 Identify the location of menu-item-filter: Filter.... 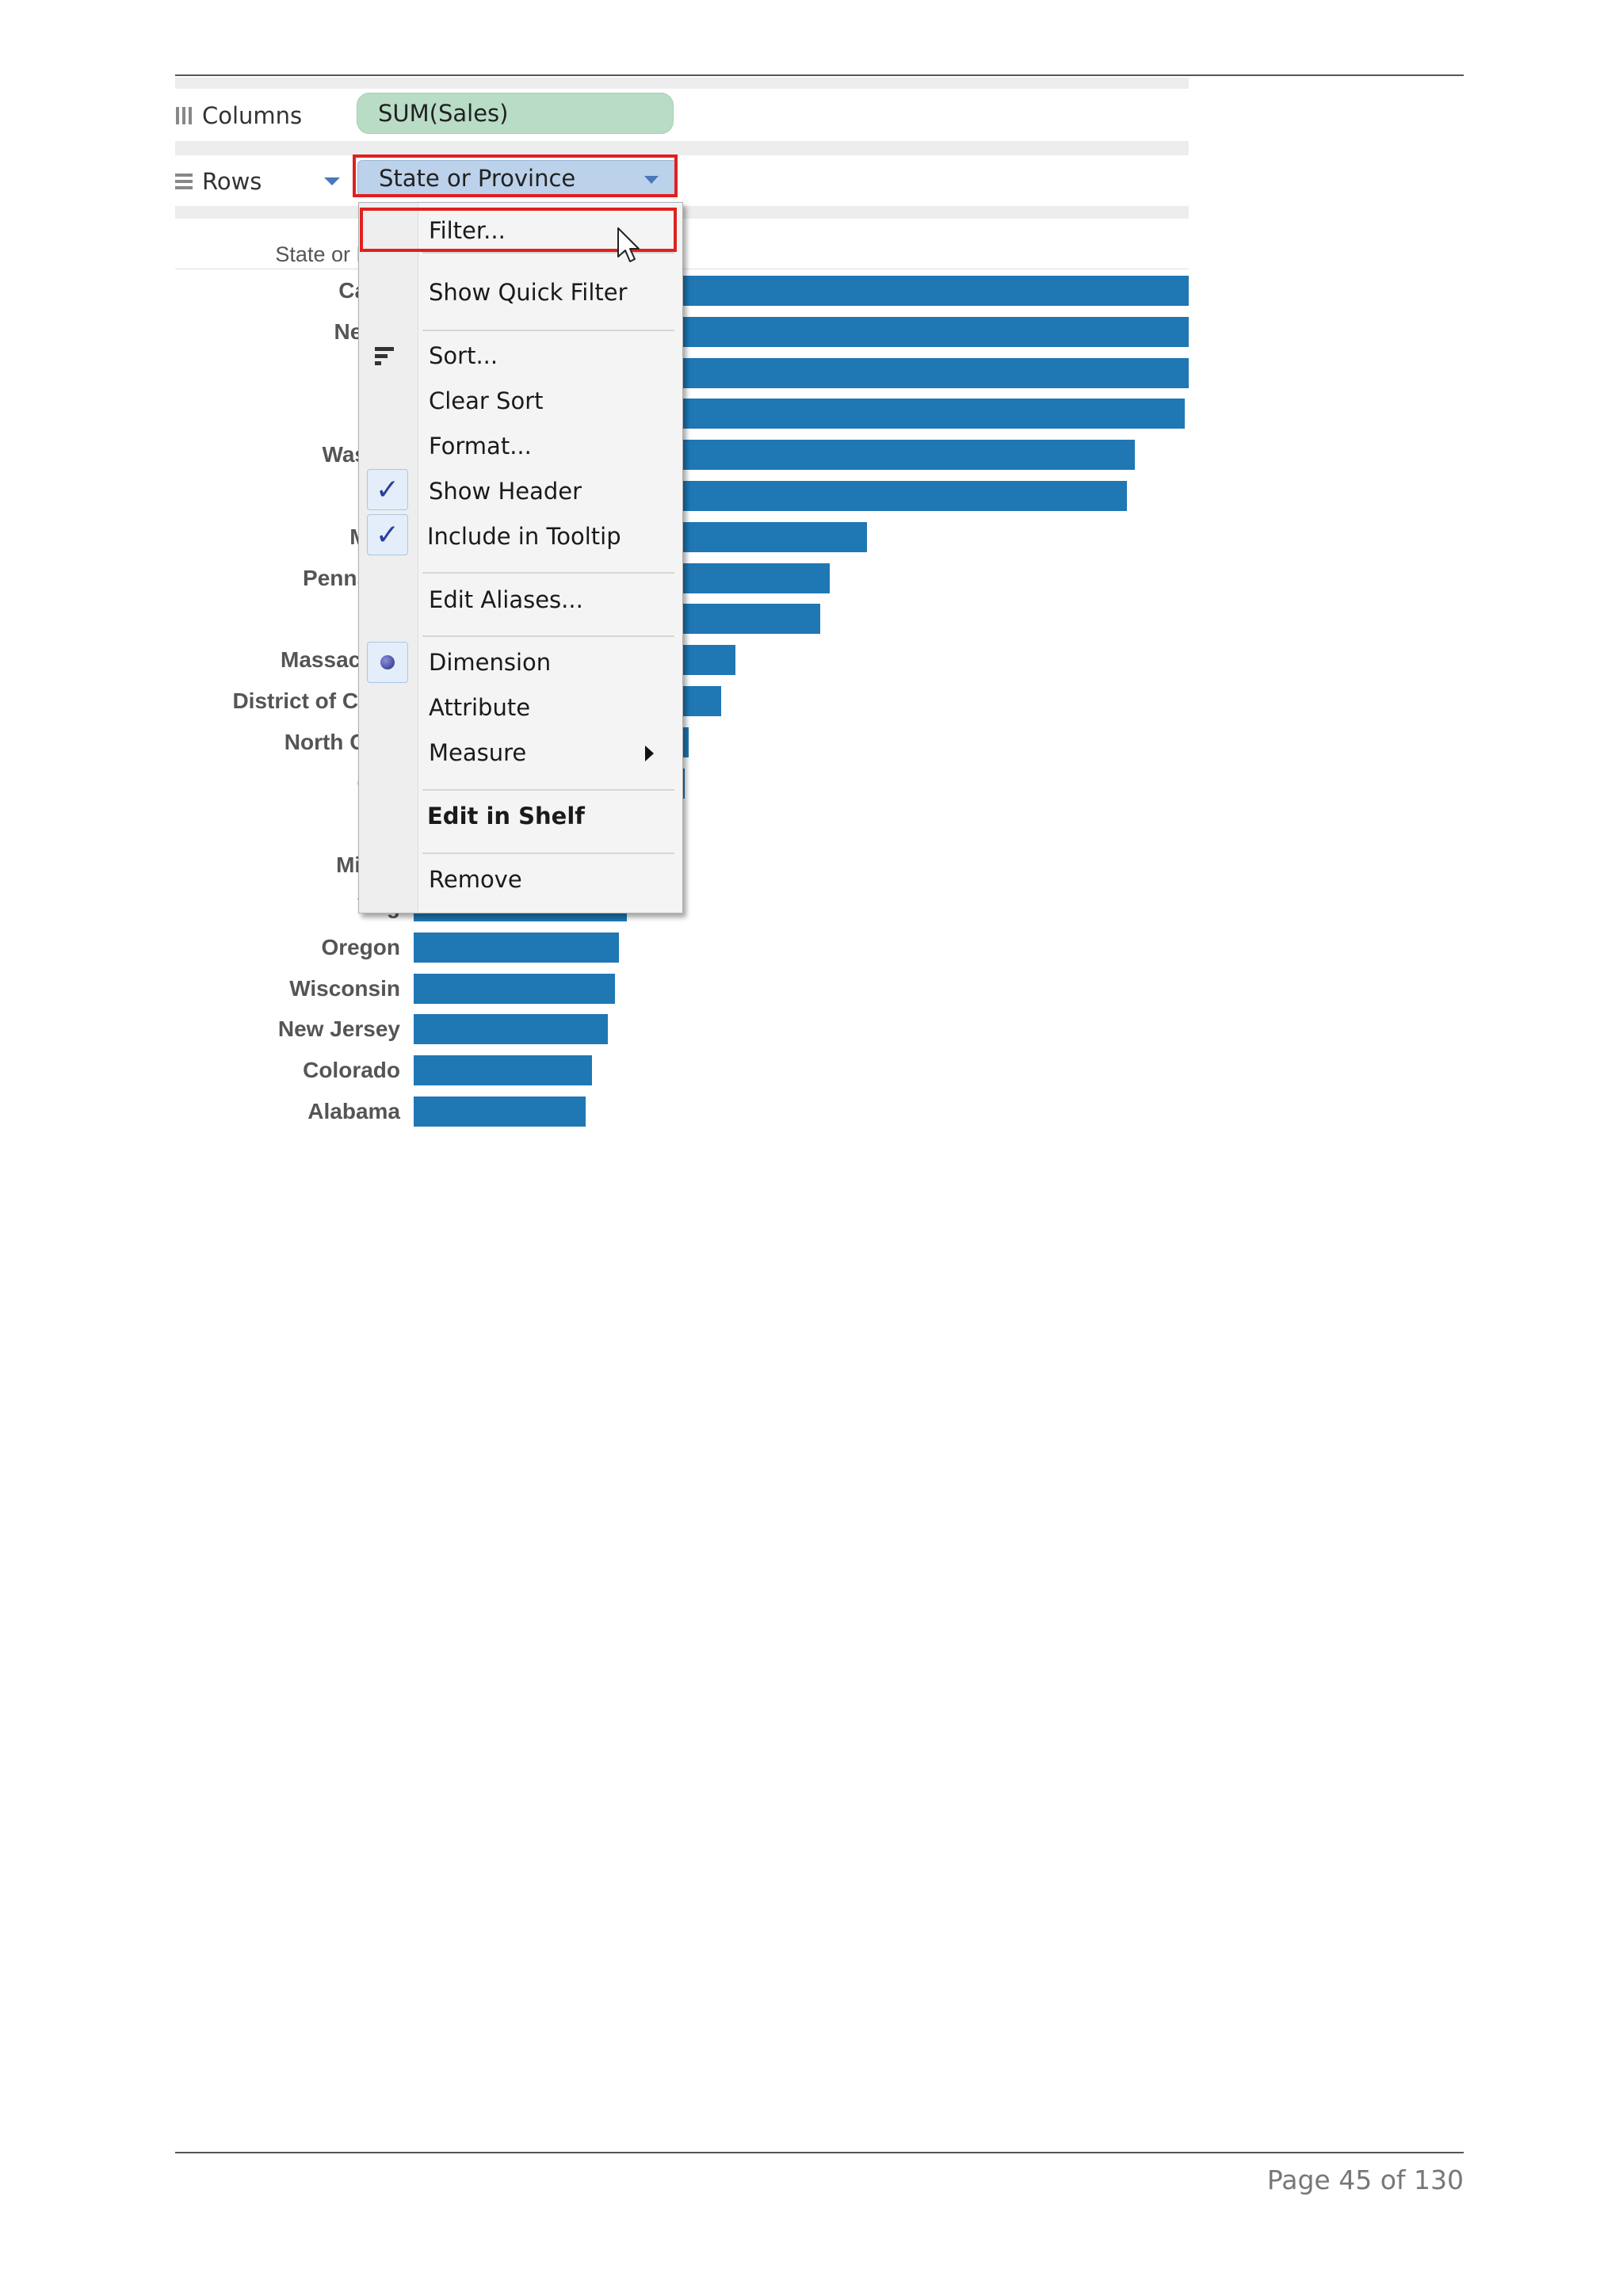
(468, 230).